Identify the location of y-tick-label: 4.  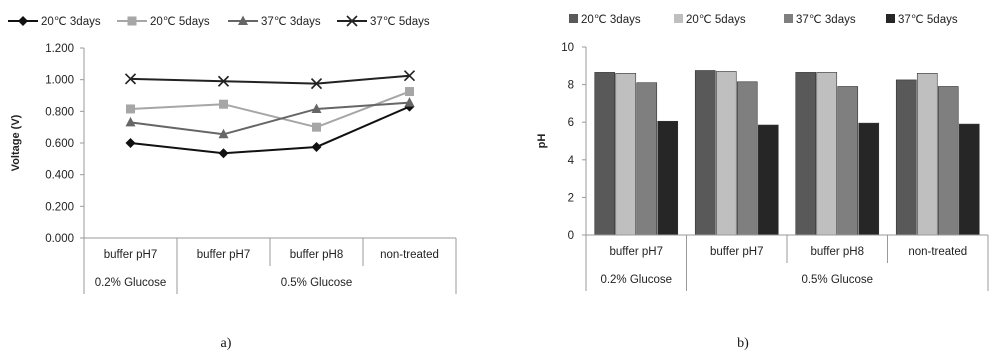
(571, 161).